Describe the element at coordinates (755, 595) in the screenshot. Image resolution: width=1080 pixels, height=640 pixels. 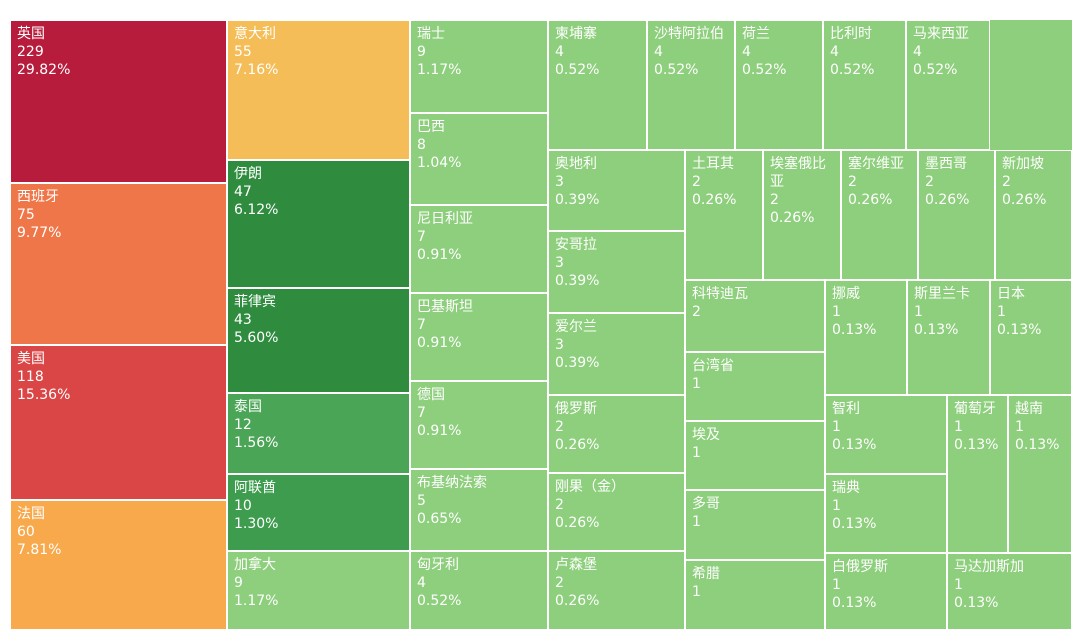
I see `tile: 希腊 1` at that location.